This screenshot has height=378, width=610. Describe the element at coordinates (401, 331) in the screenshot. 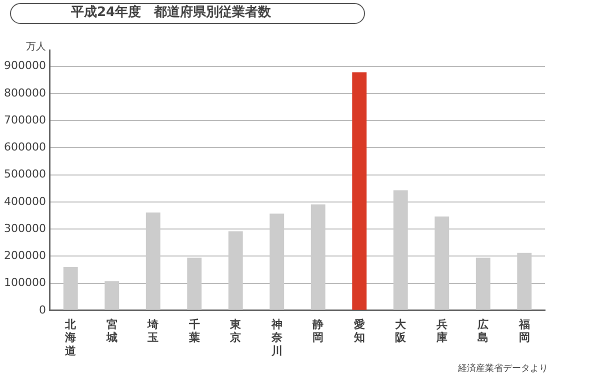

I see `x-tick-label: 大阪` at that location.